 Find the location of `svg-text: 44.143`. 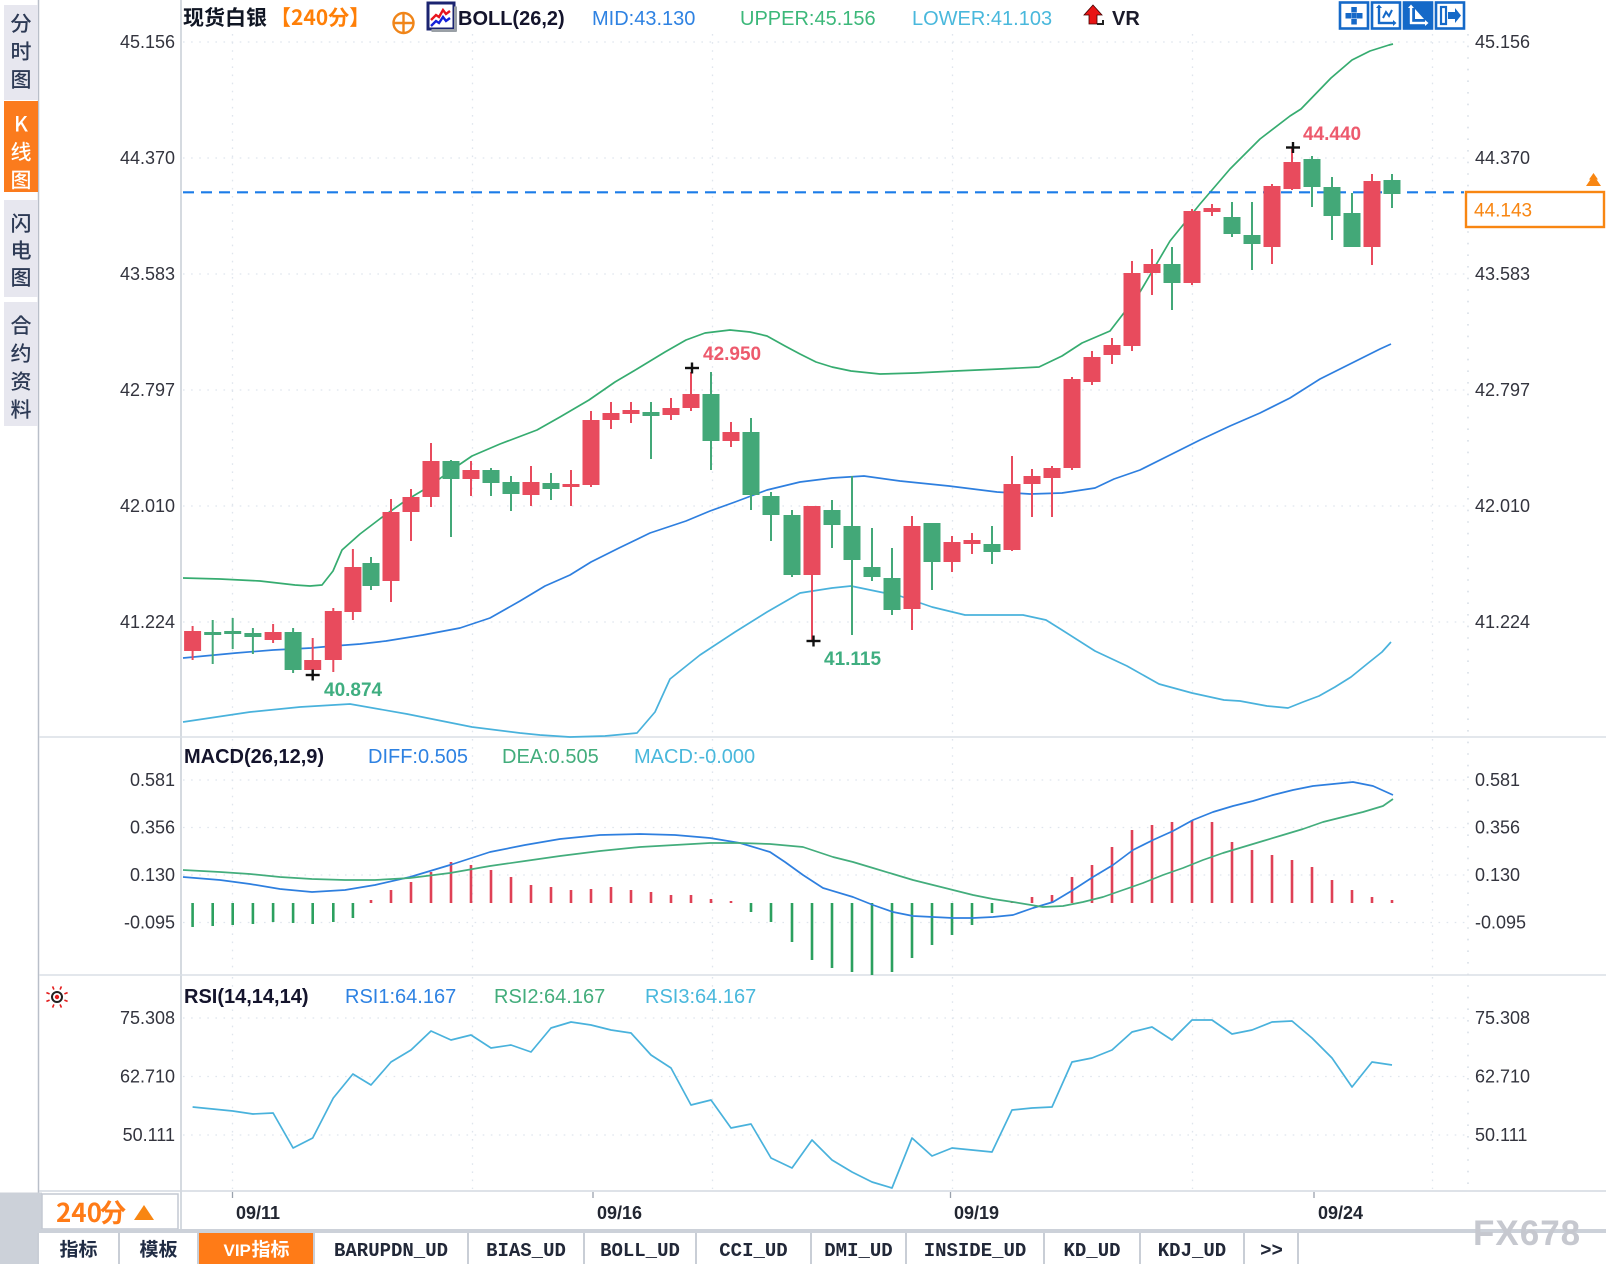

svg-text: 44.143 is located at coordinates (1503, 211).